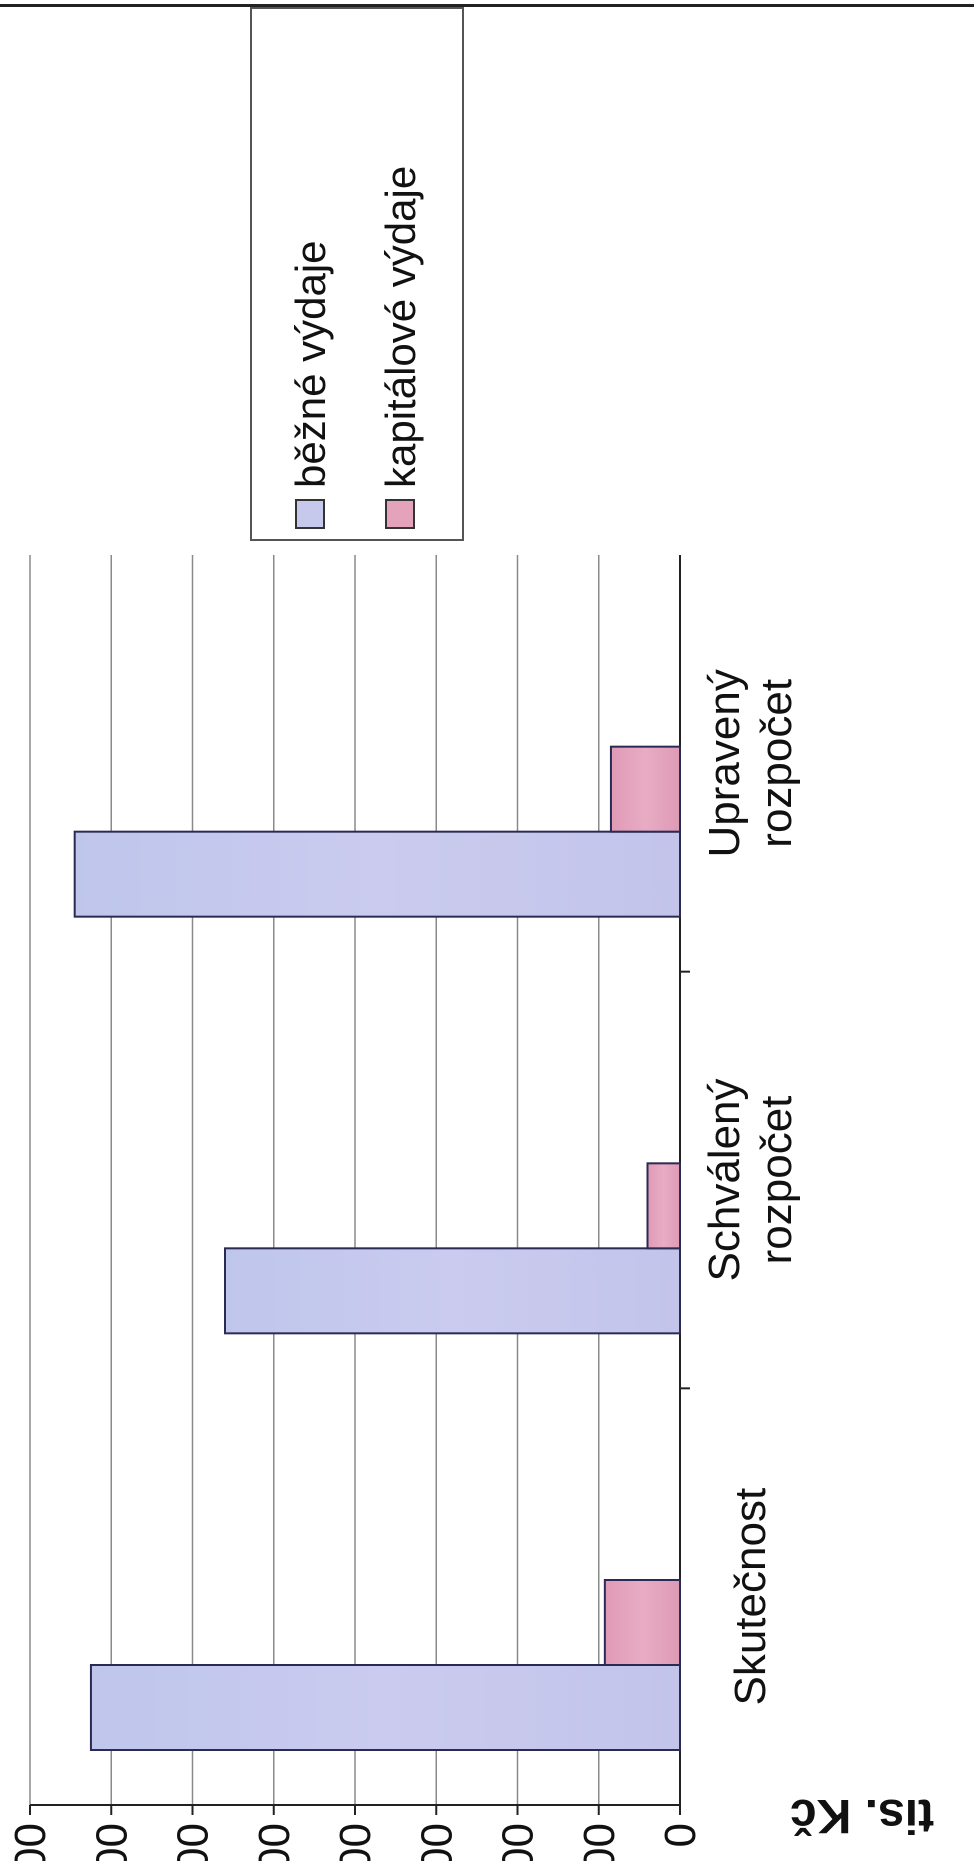  Describe the element at coordinates (111, 1842) in the screenshot. I see `value-tick-label: 14000` at that location.